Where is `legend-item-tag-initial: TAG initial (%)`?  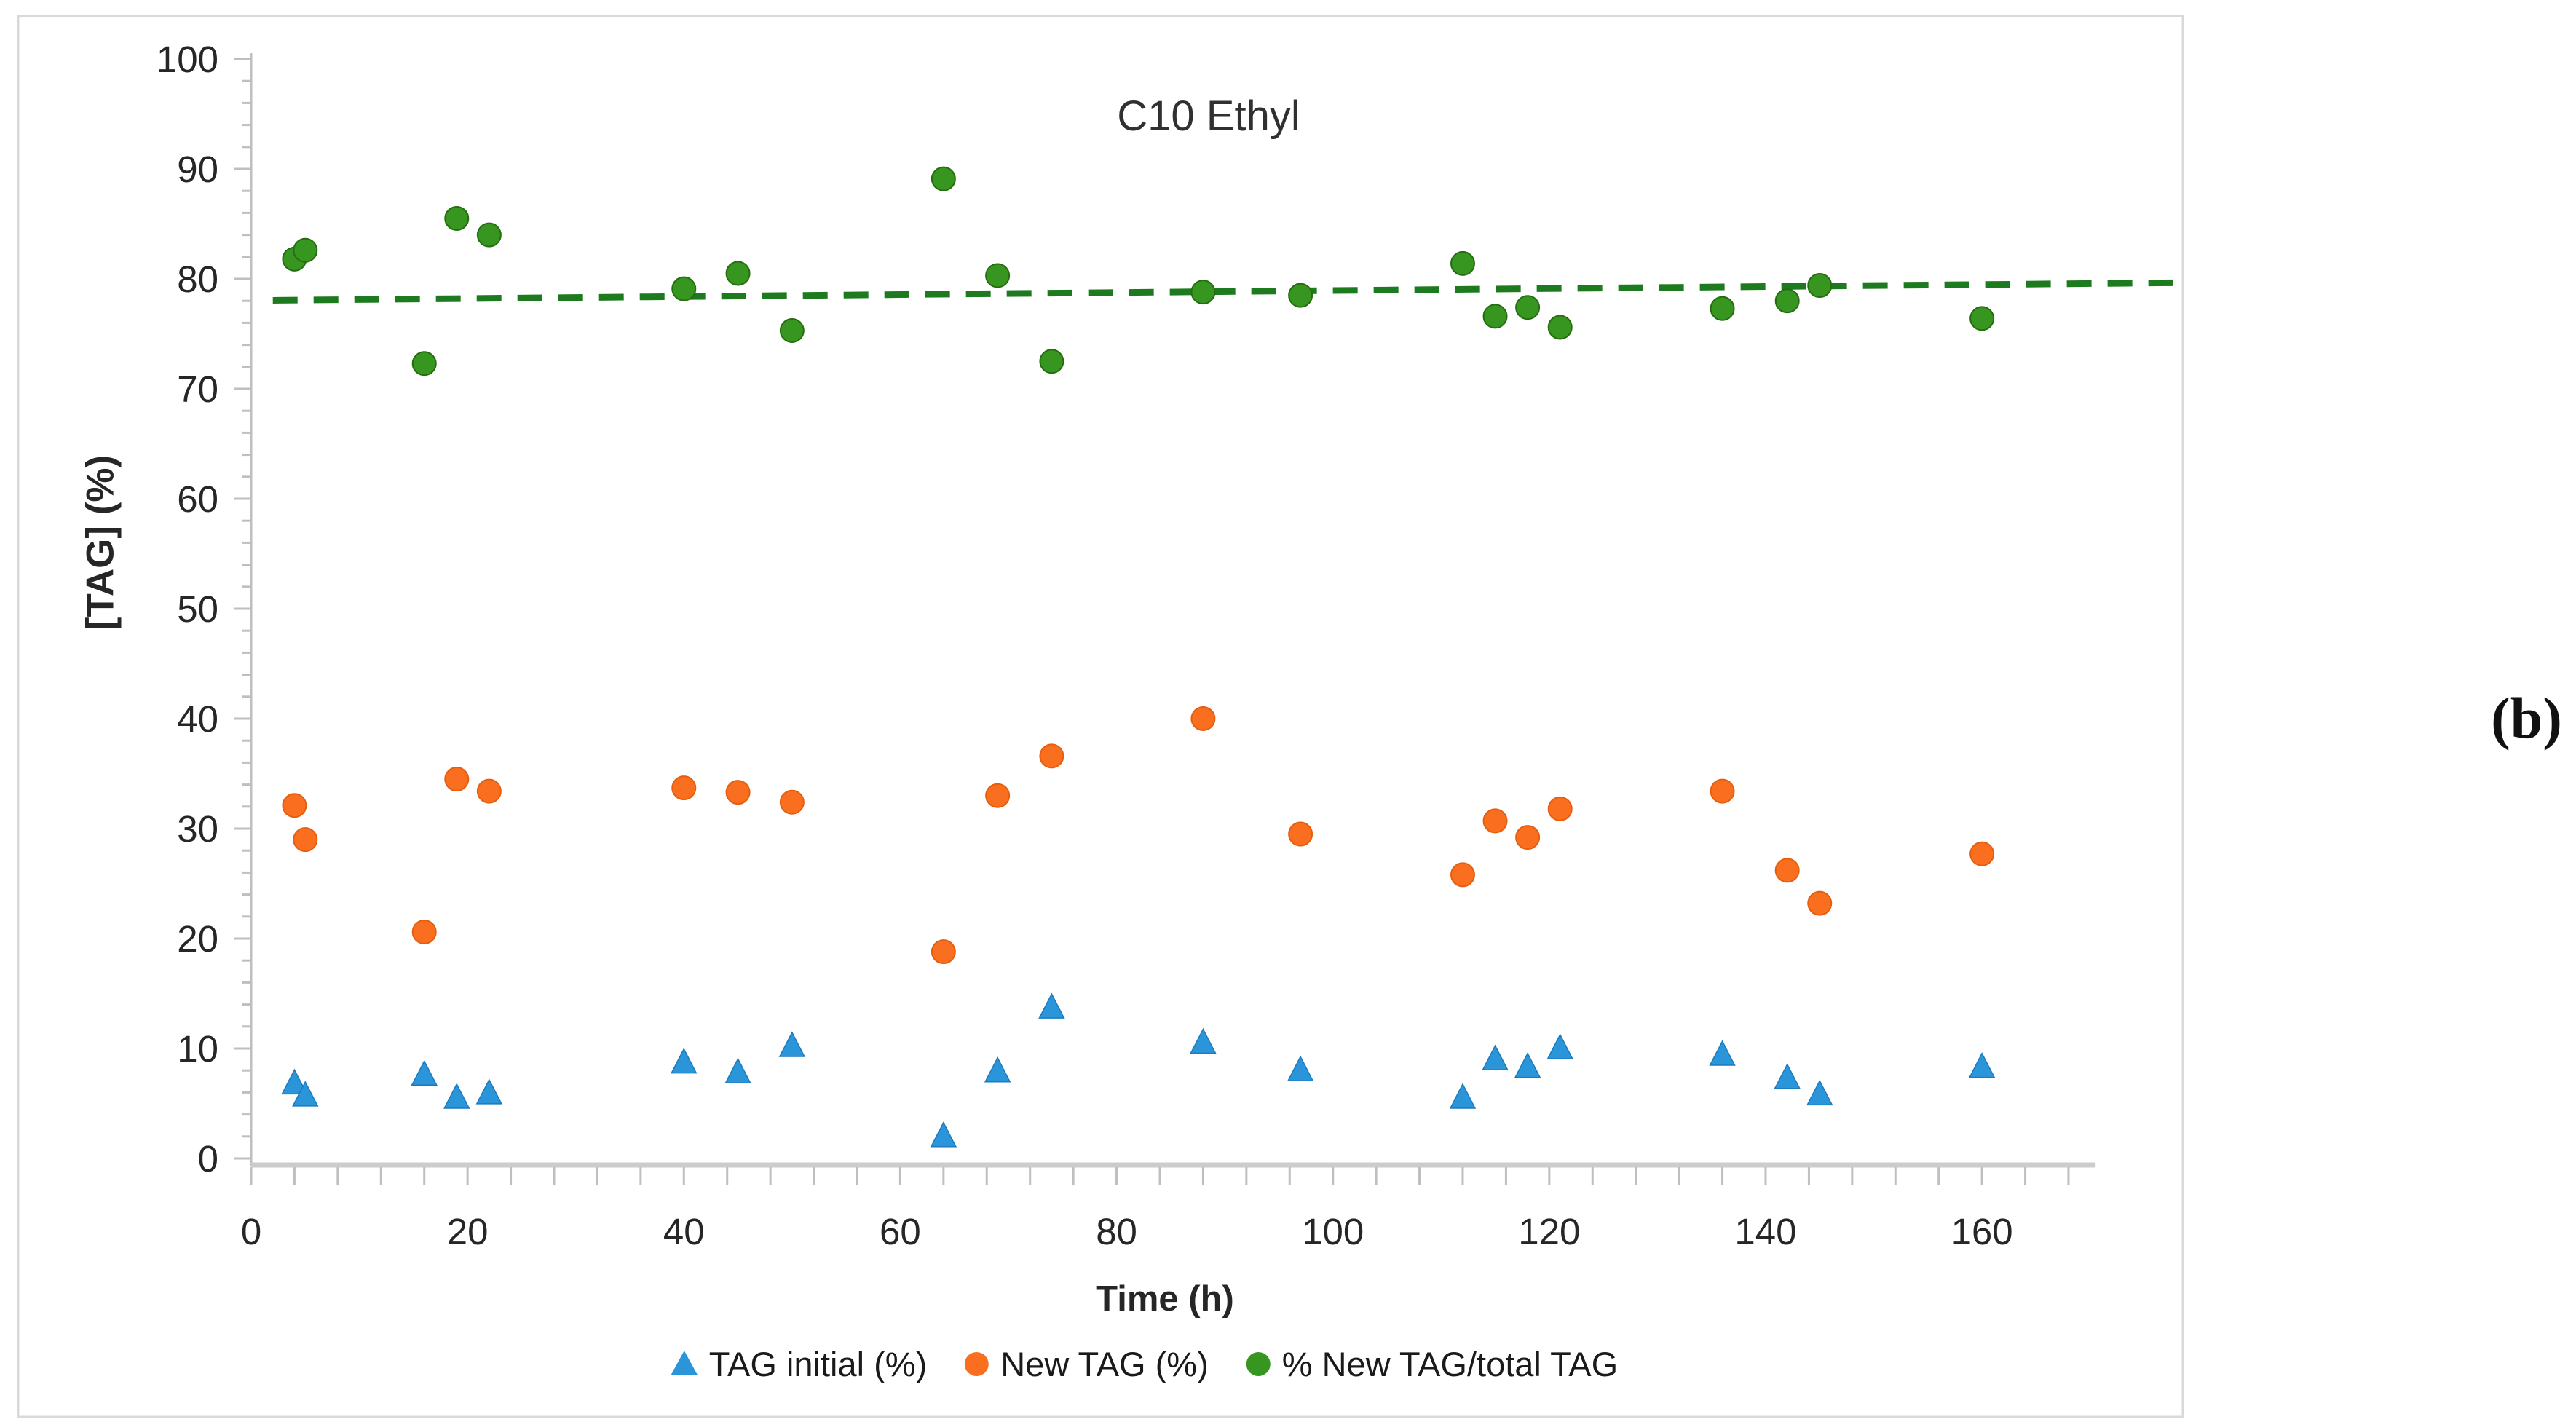 legend-item-tag-initial: TAG initial (%) is located at coordinates (799, 1364).